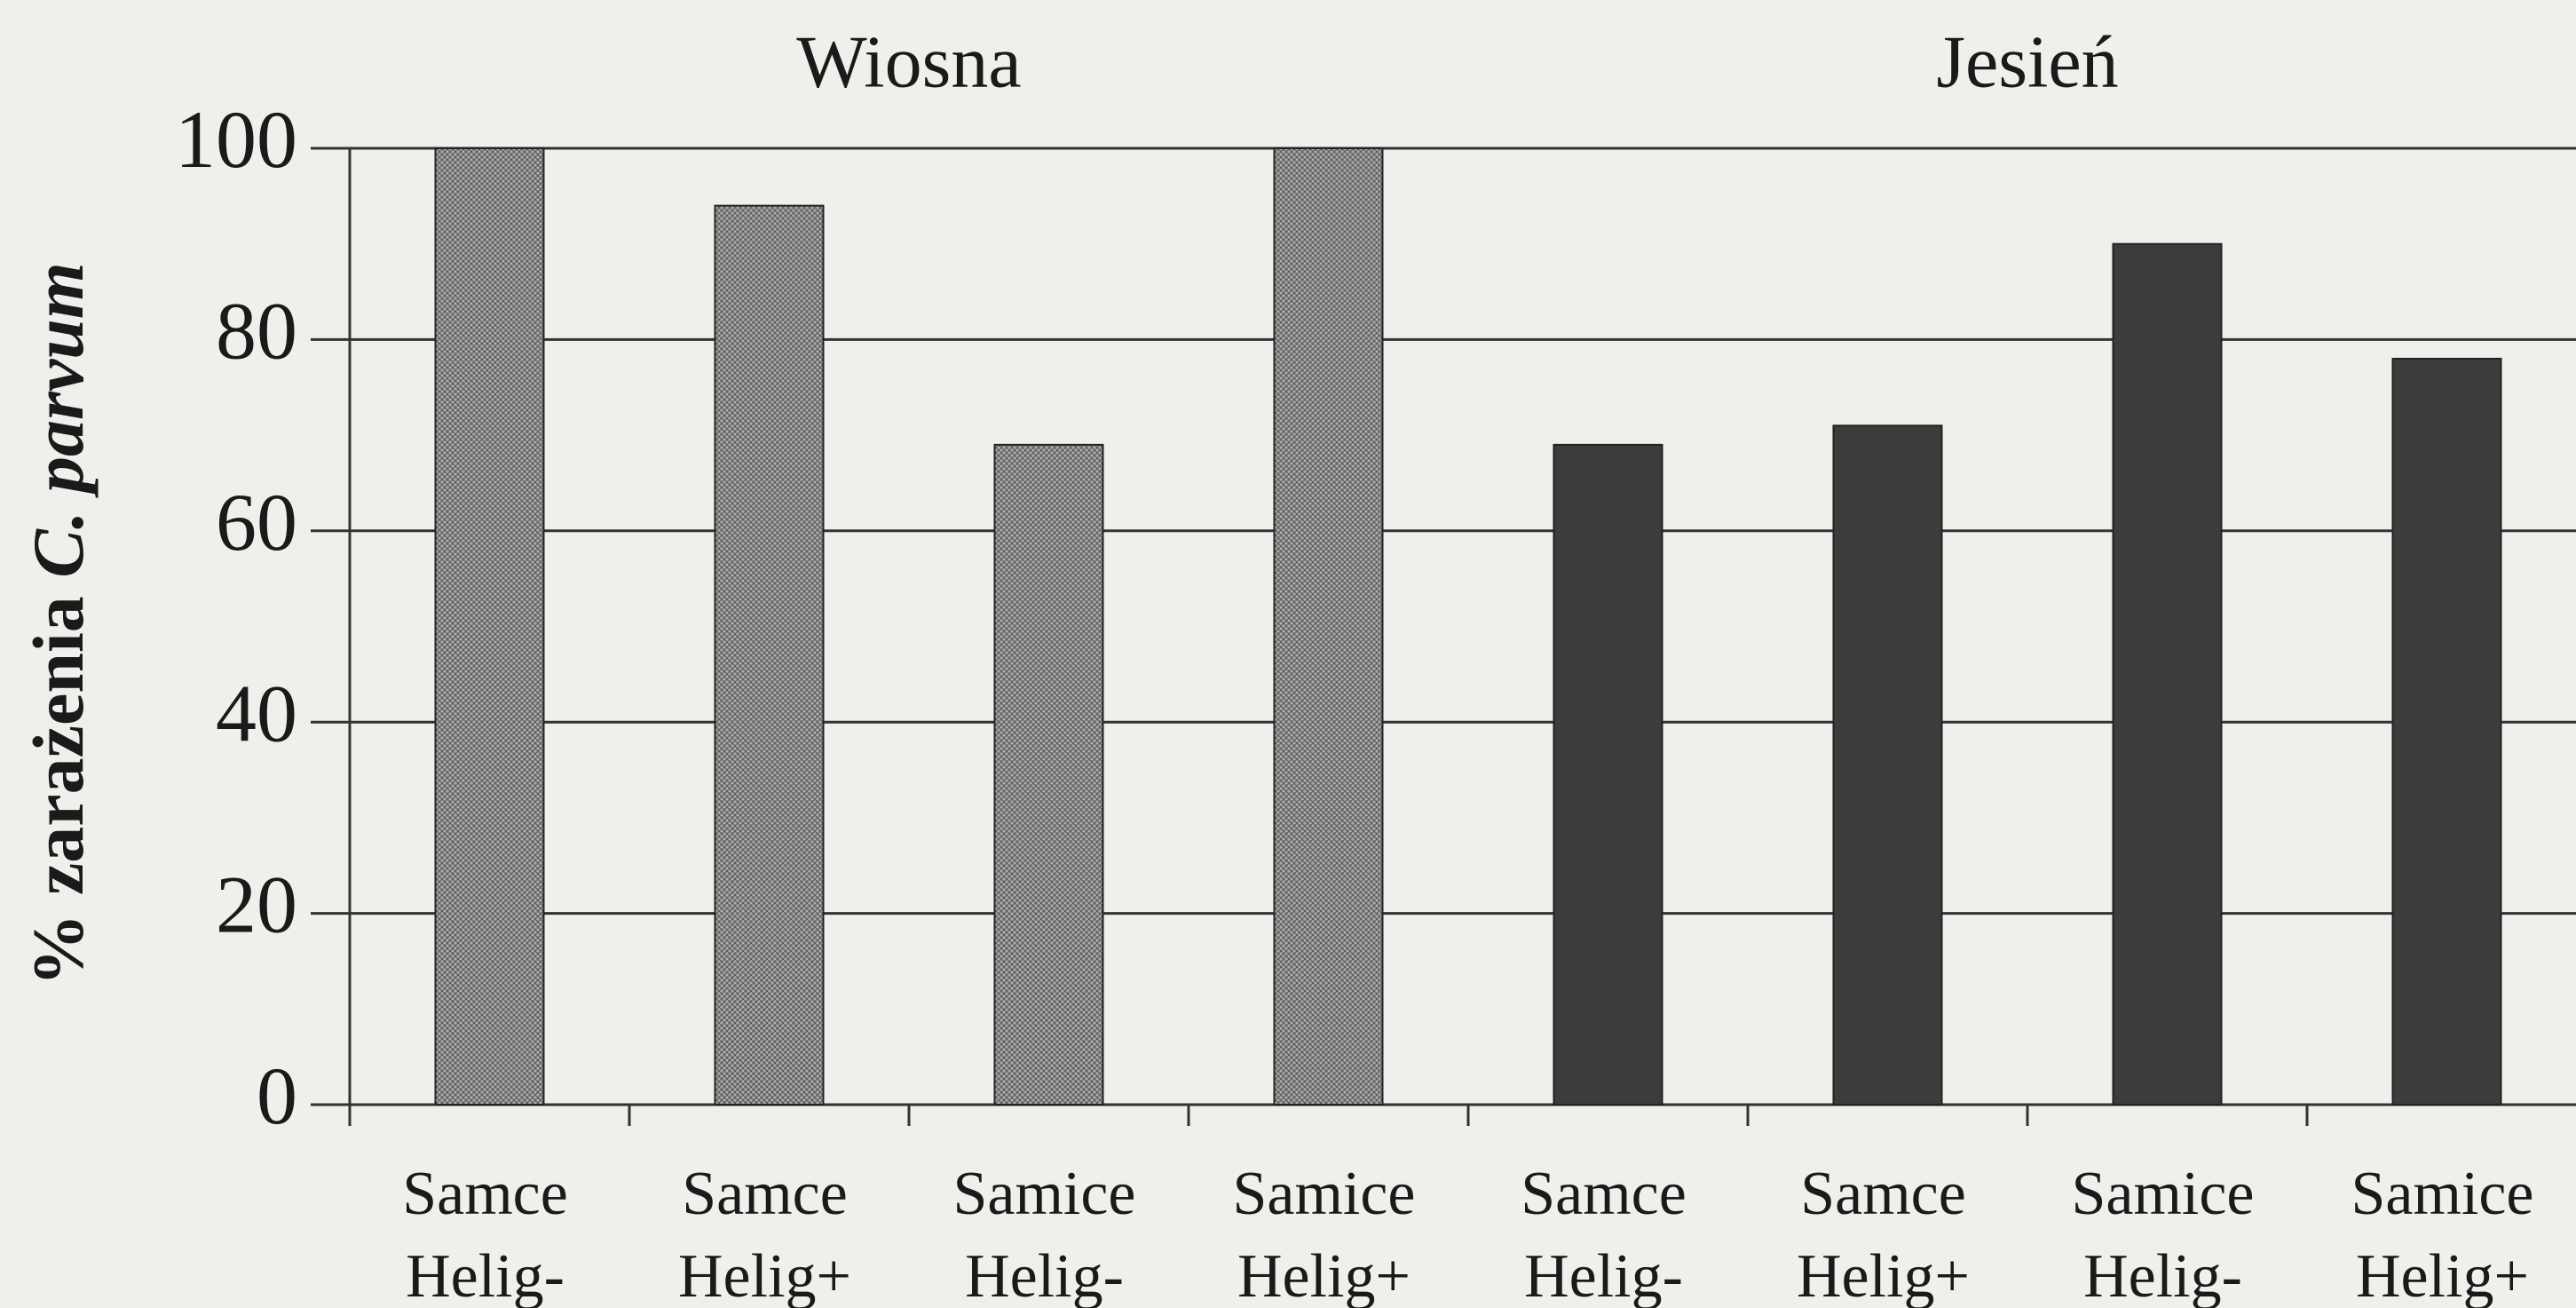 This screenshot has width=2576, height=1308. What do you see at coordinates (256, 713) in the screenshot?
I see `y-tick-label: 40` at bounding box center [256, 713].